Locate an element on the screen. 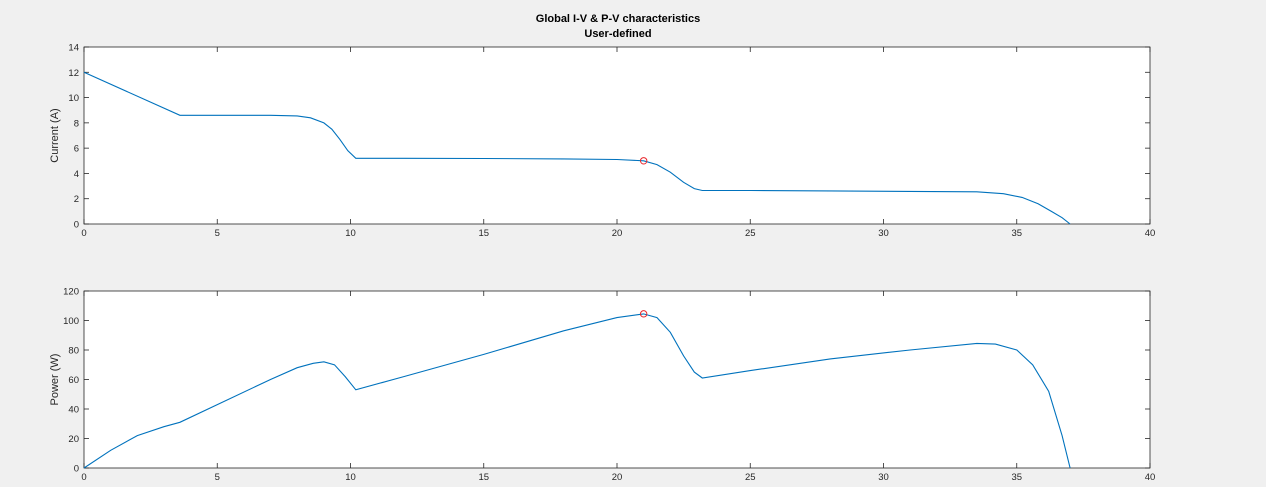 Image resolution: width=1266 pixels, height=487 pixels. iv-ytick-label: 4 is located at coordinates (76, 174).